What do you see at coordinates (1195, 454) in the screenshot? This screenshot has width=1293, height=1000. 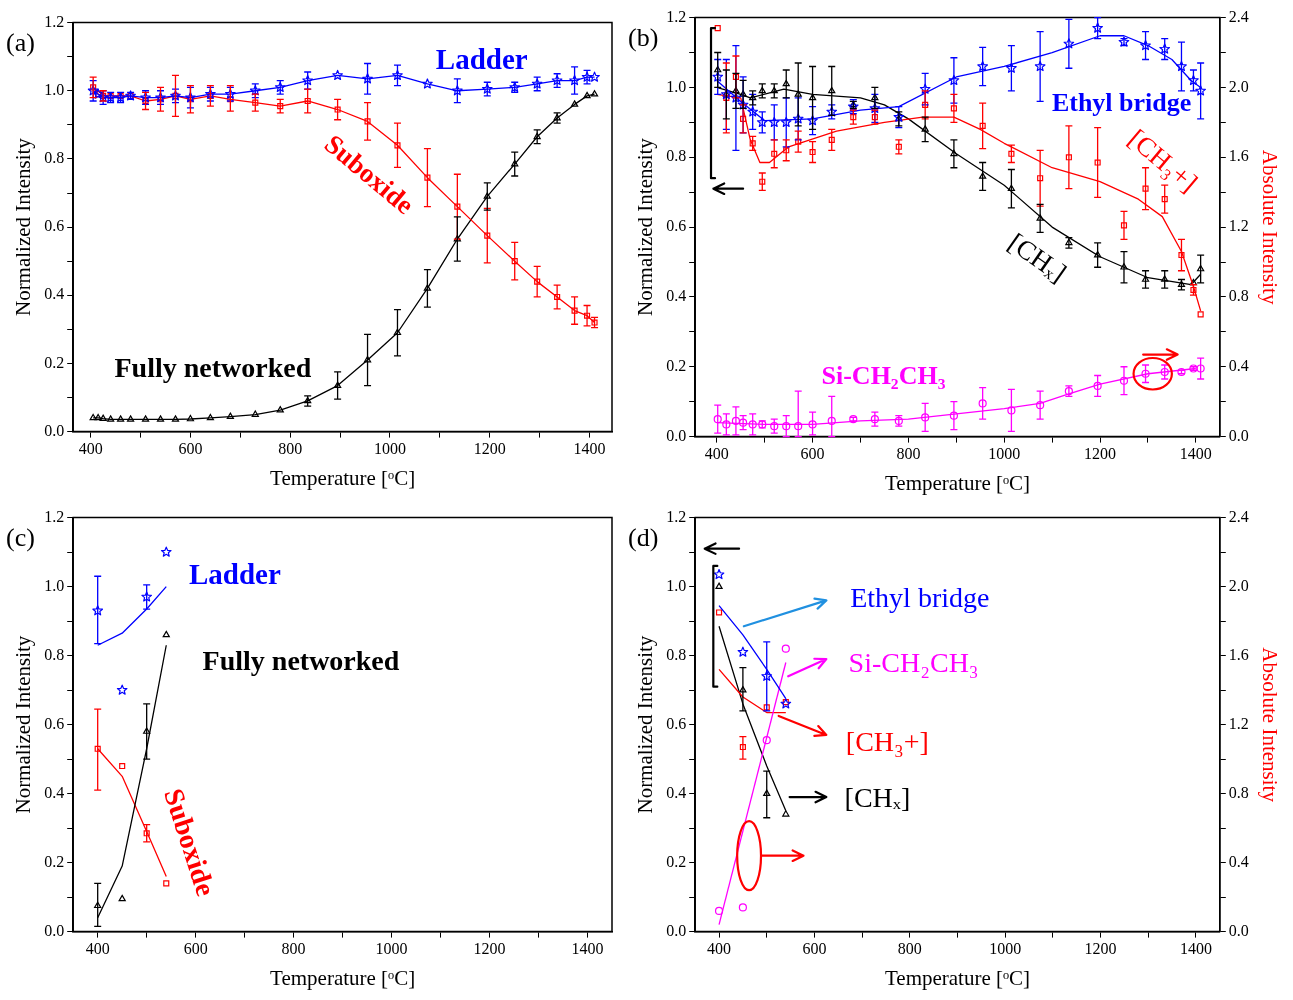 I see `x-tick-label: 1400` at bounding box center [1195, 454].